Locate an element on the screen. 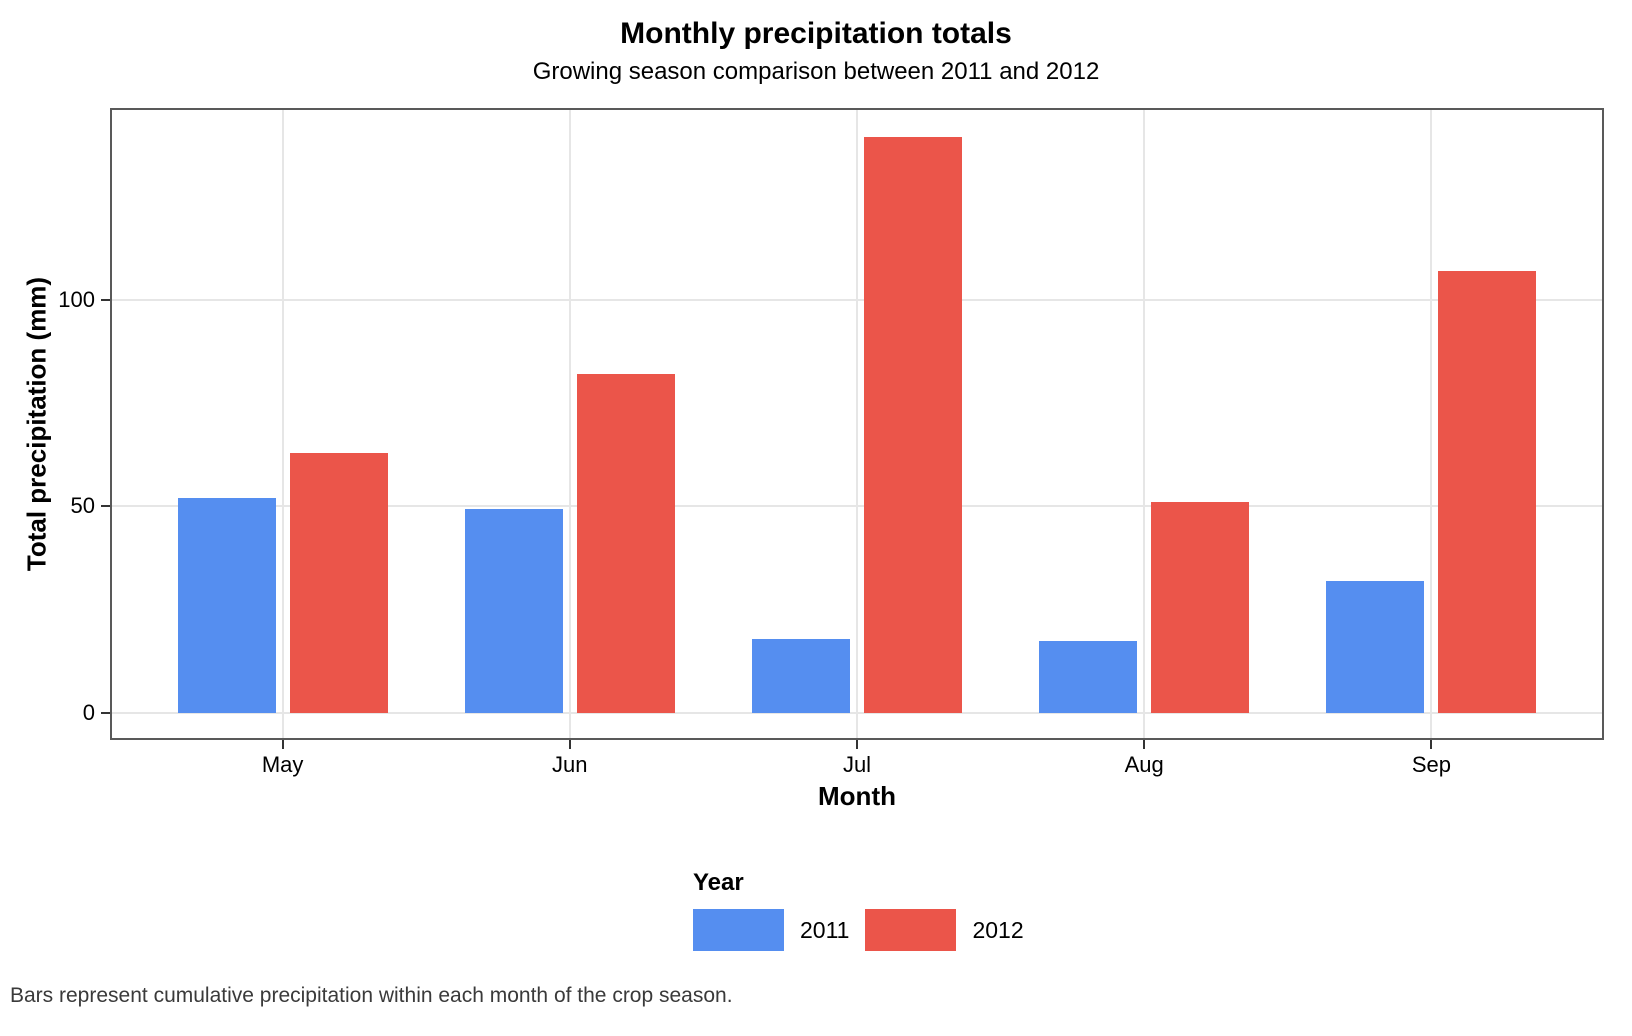 This screenshot has width=1632, height=1036. gridline-x-aug is located at coordinates (1144, 424).